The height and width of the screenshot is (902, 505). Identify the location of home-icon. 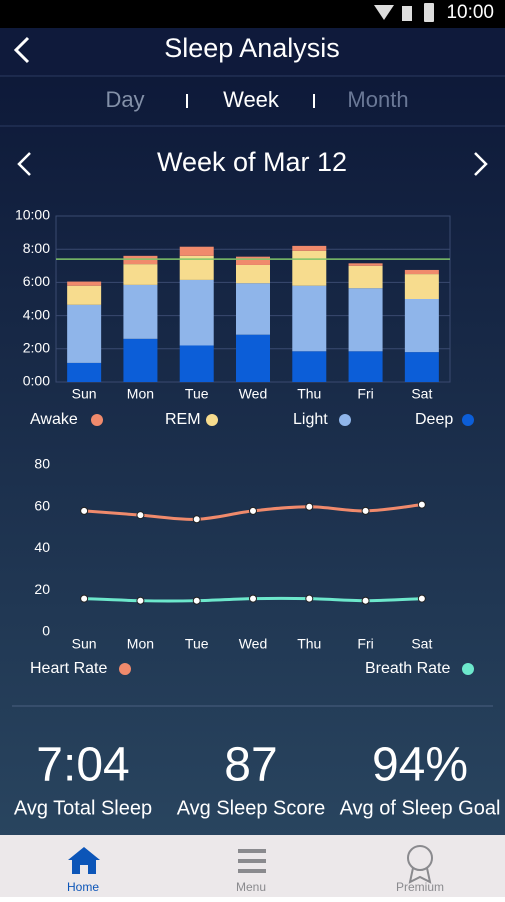
(84, 860).